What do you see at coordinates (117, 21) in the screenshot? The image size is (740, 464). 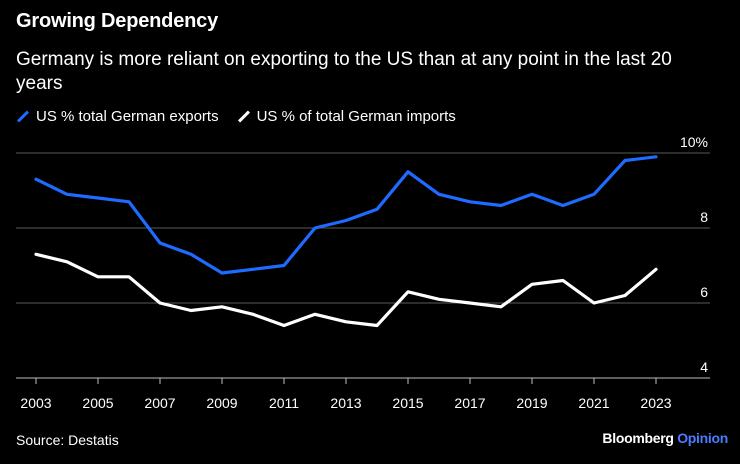 I see `chart-title: Growing Dependency` at bounding box center [117, 21].